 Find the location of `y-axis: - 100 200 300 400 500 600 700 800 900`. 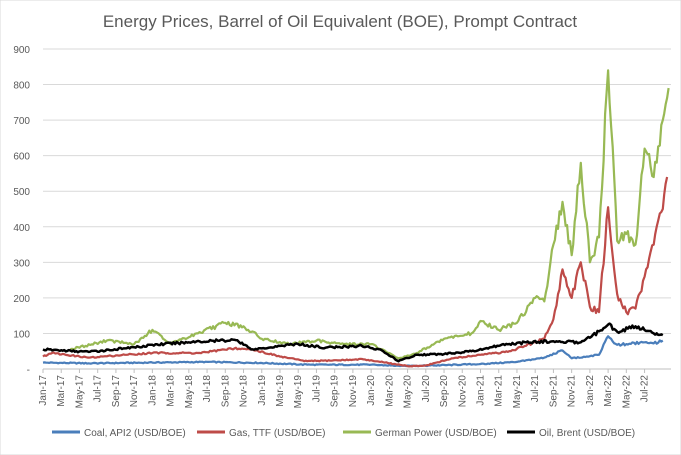

y-axis: - 100 200 300 400 500 600 700 800 900 is located at coordinates (21, 210).